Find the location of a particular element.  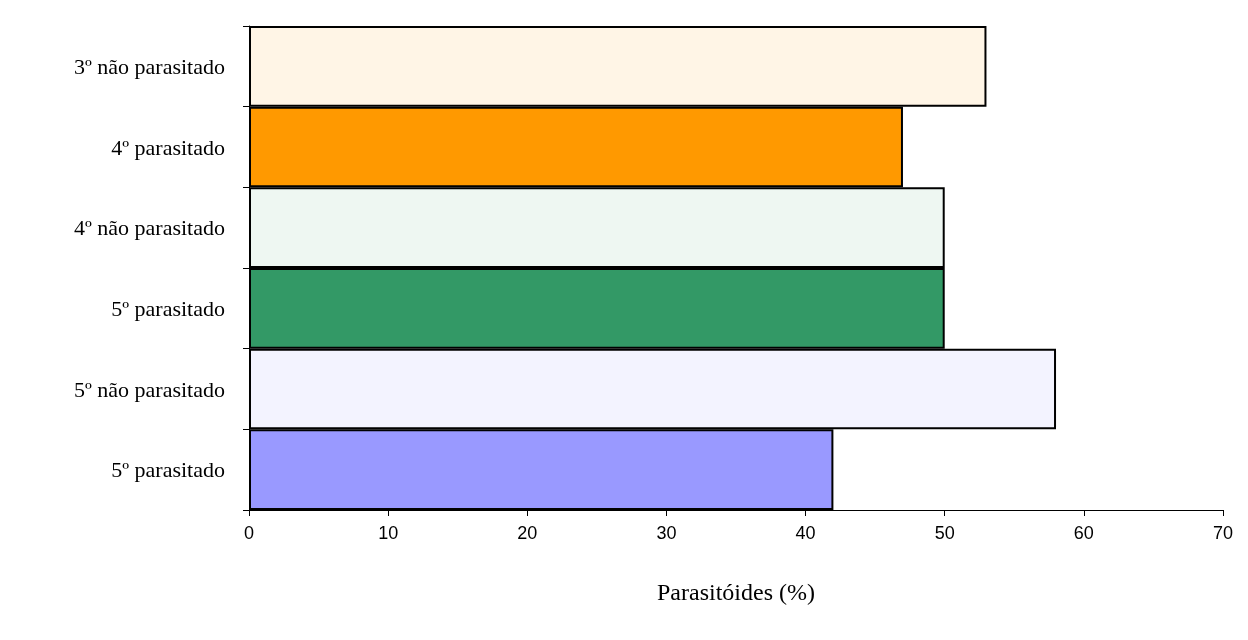

x-tick-label: 40 is located at coordinates (805, 533).